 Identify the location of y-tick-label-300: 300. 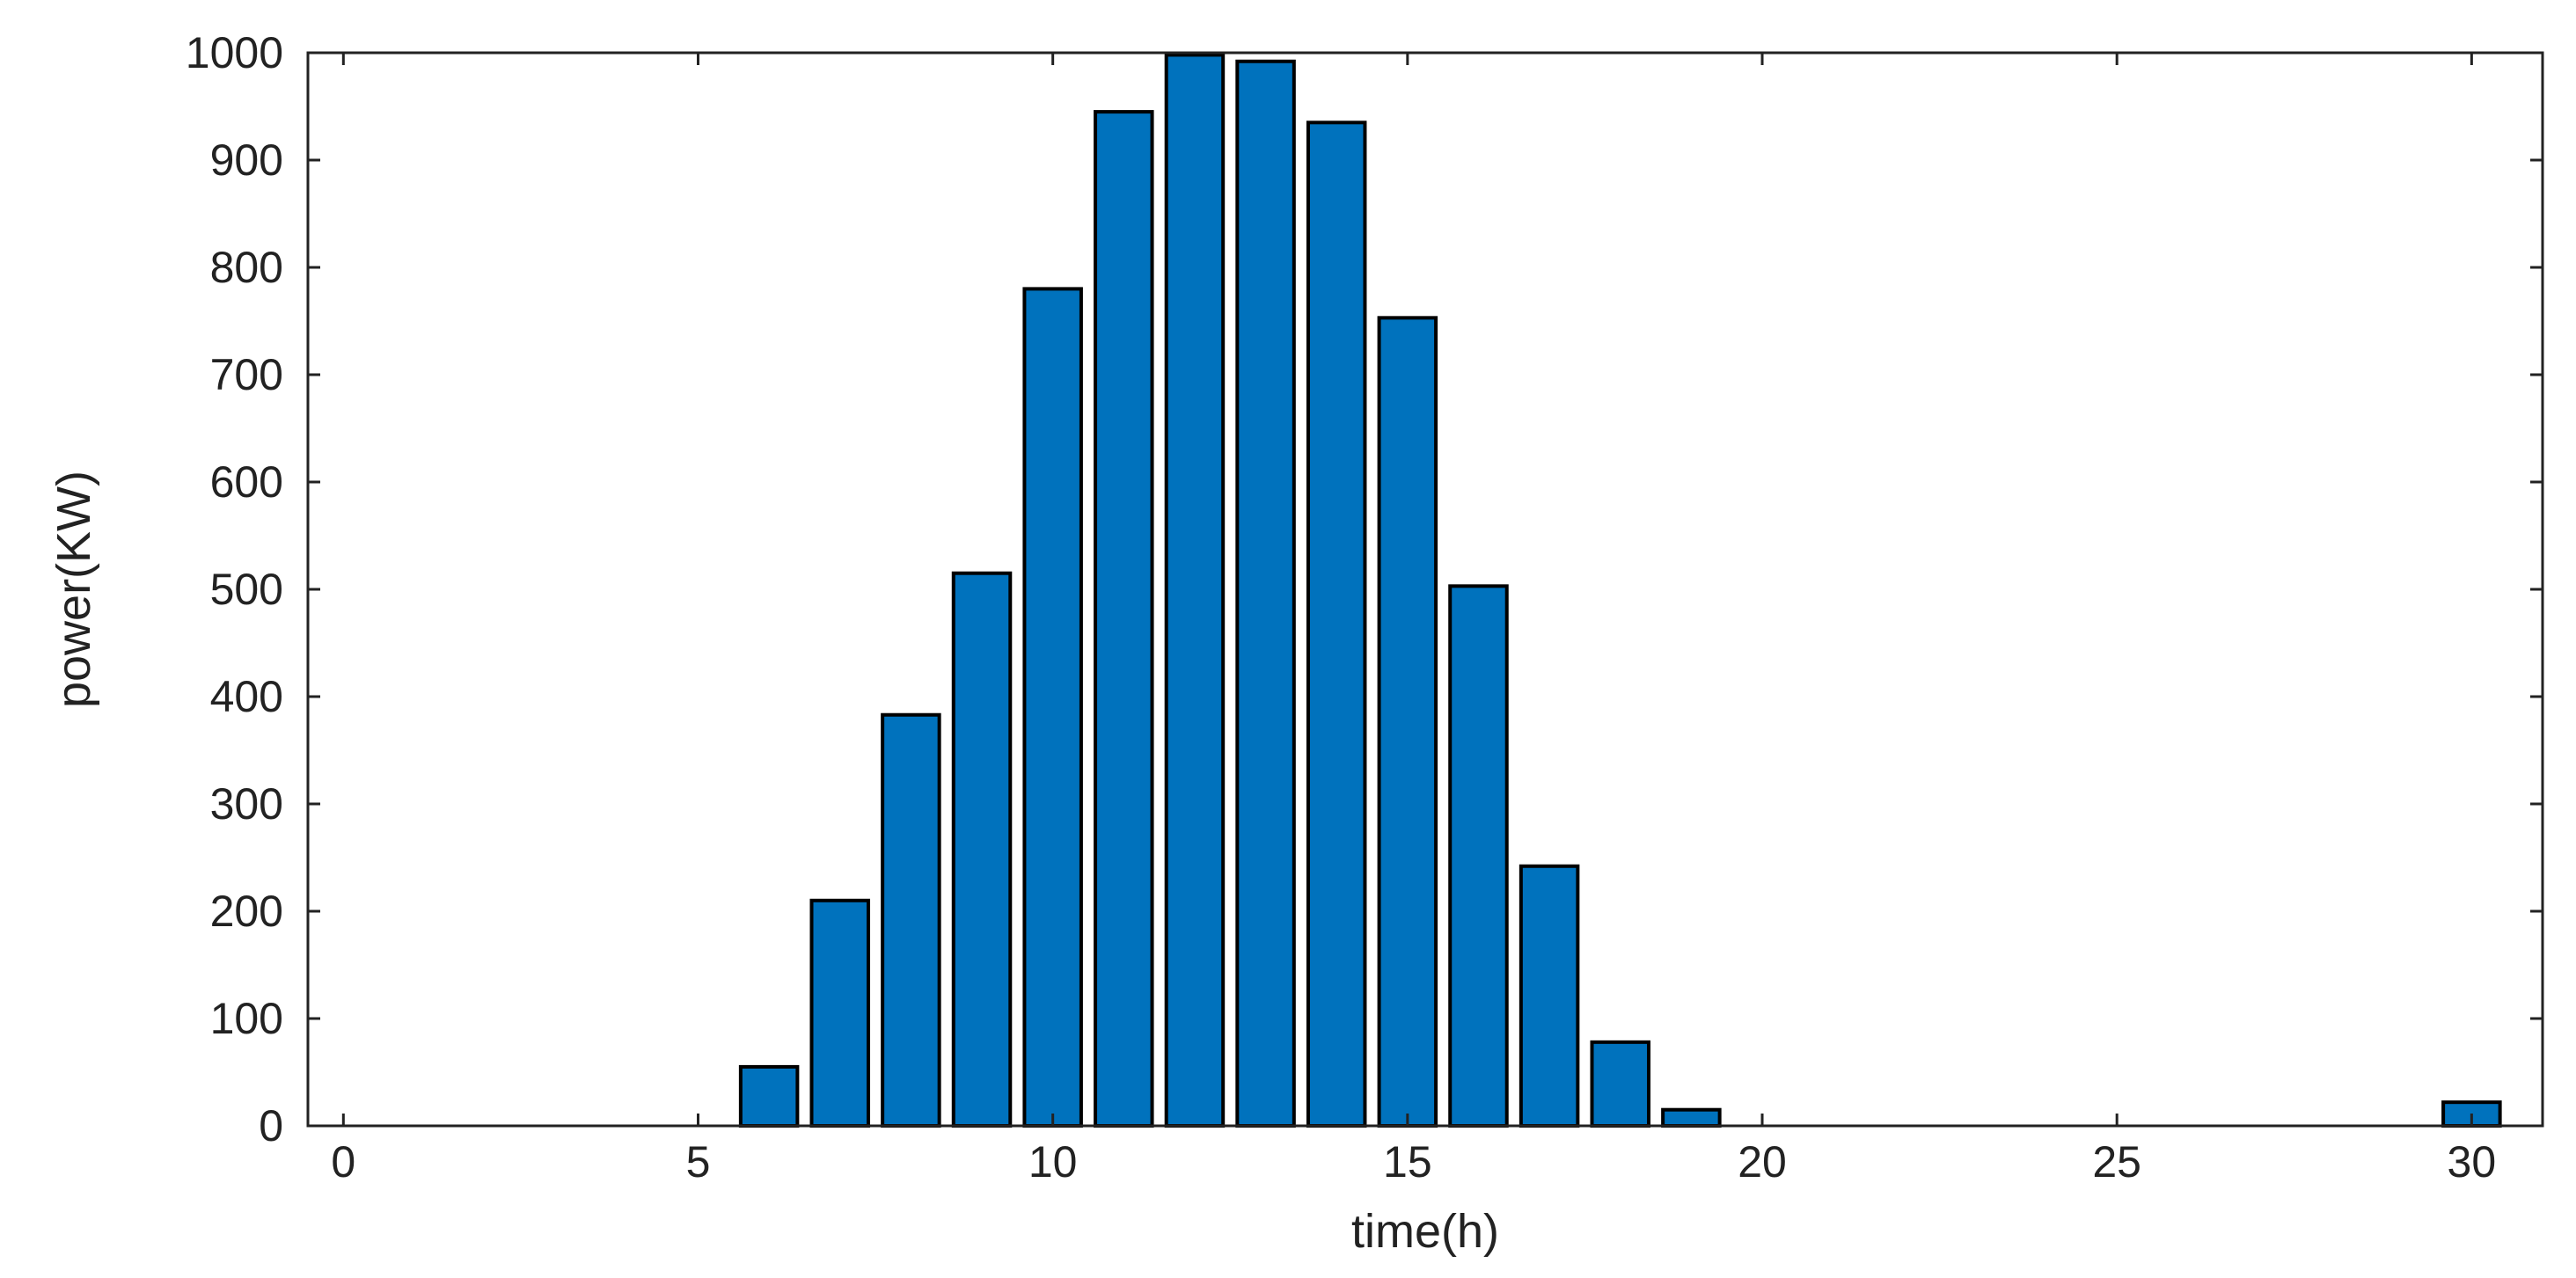
(246, 804).